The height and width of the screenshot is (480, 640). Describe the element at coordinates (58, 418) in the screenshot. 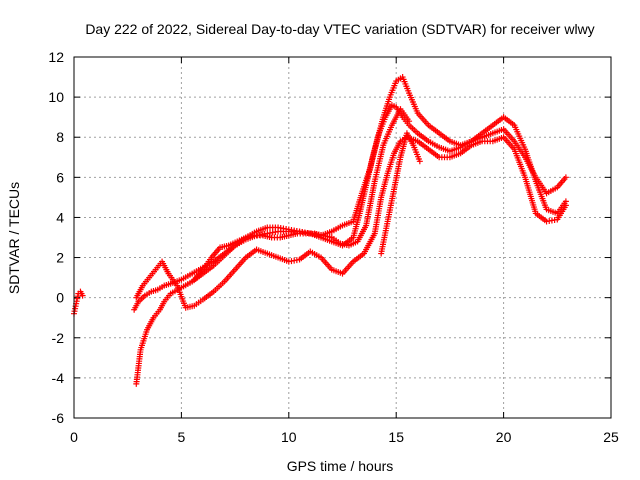

I see `y-tick-label: -6` at that location.